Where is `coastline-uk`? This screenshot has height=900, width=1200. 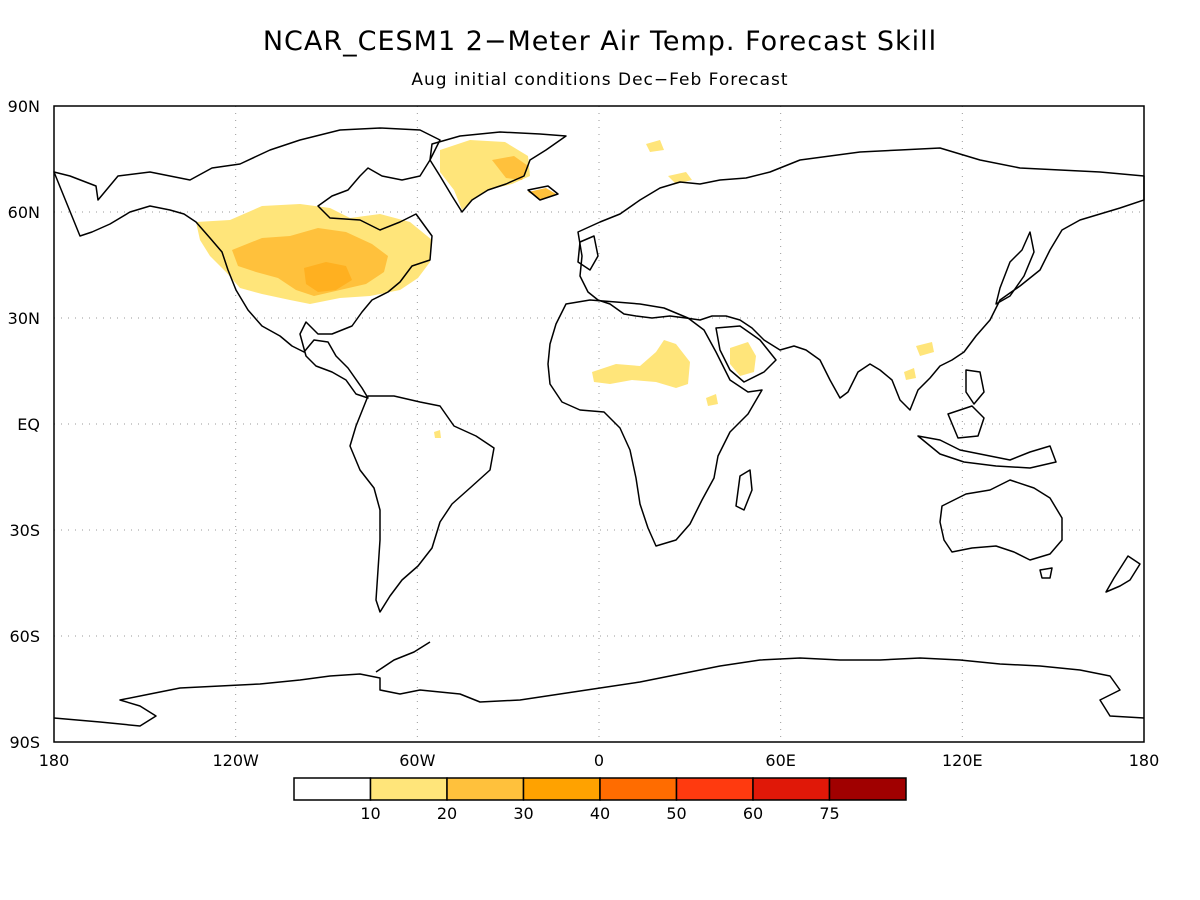
coastline-uk is located at coordinates (588, 253).